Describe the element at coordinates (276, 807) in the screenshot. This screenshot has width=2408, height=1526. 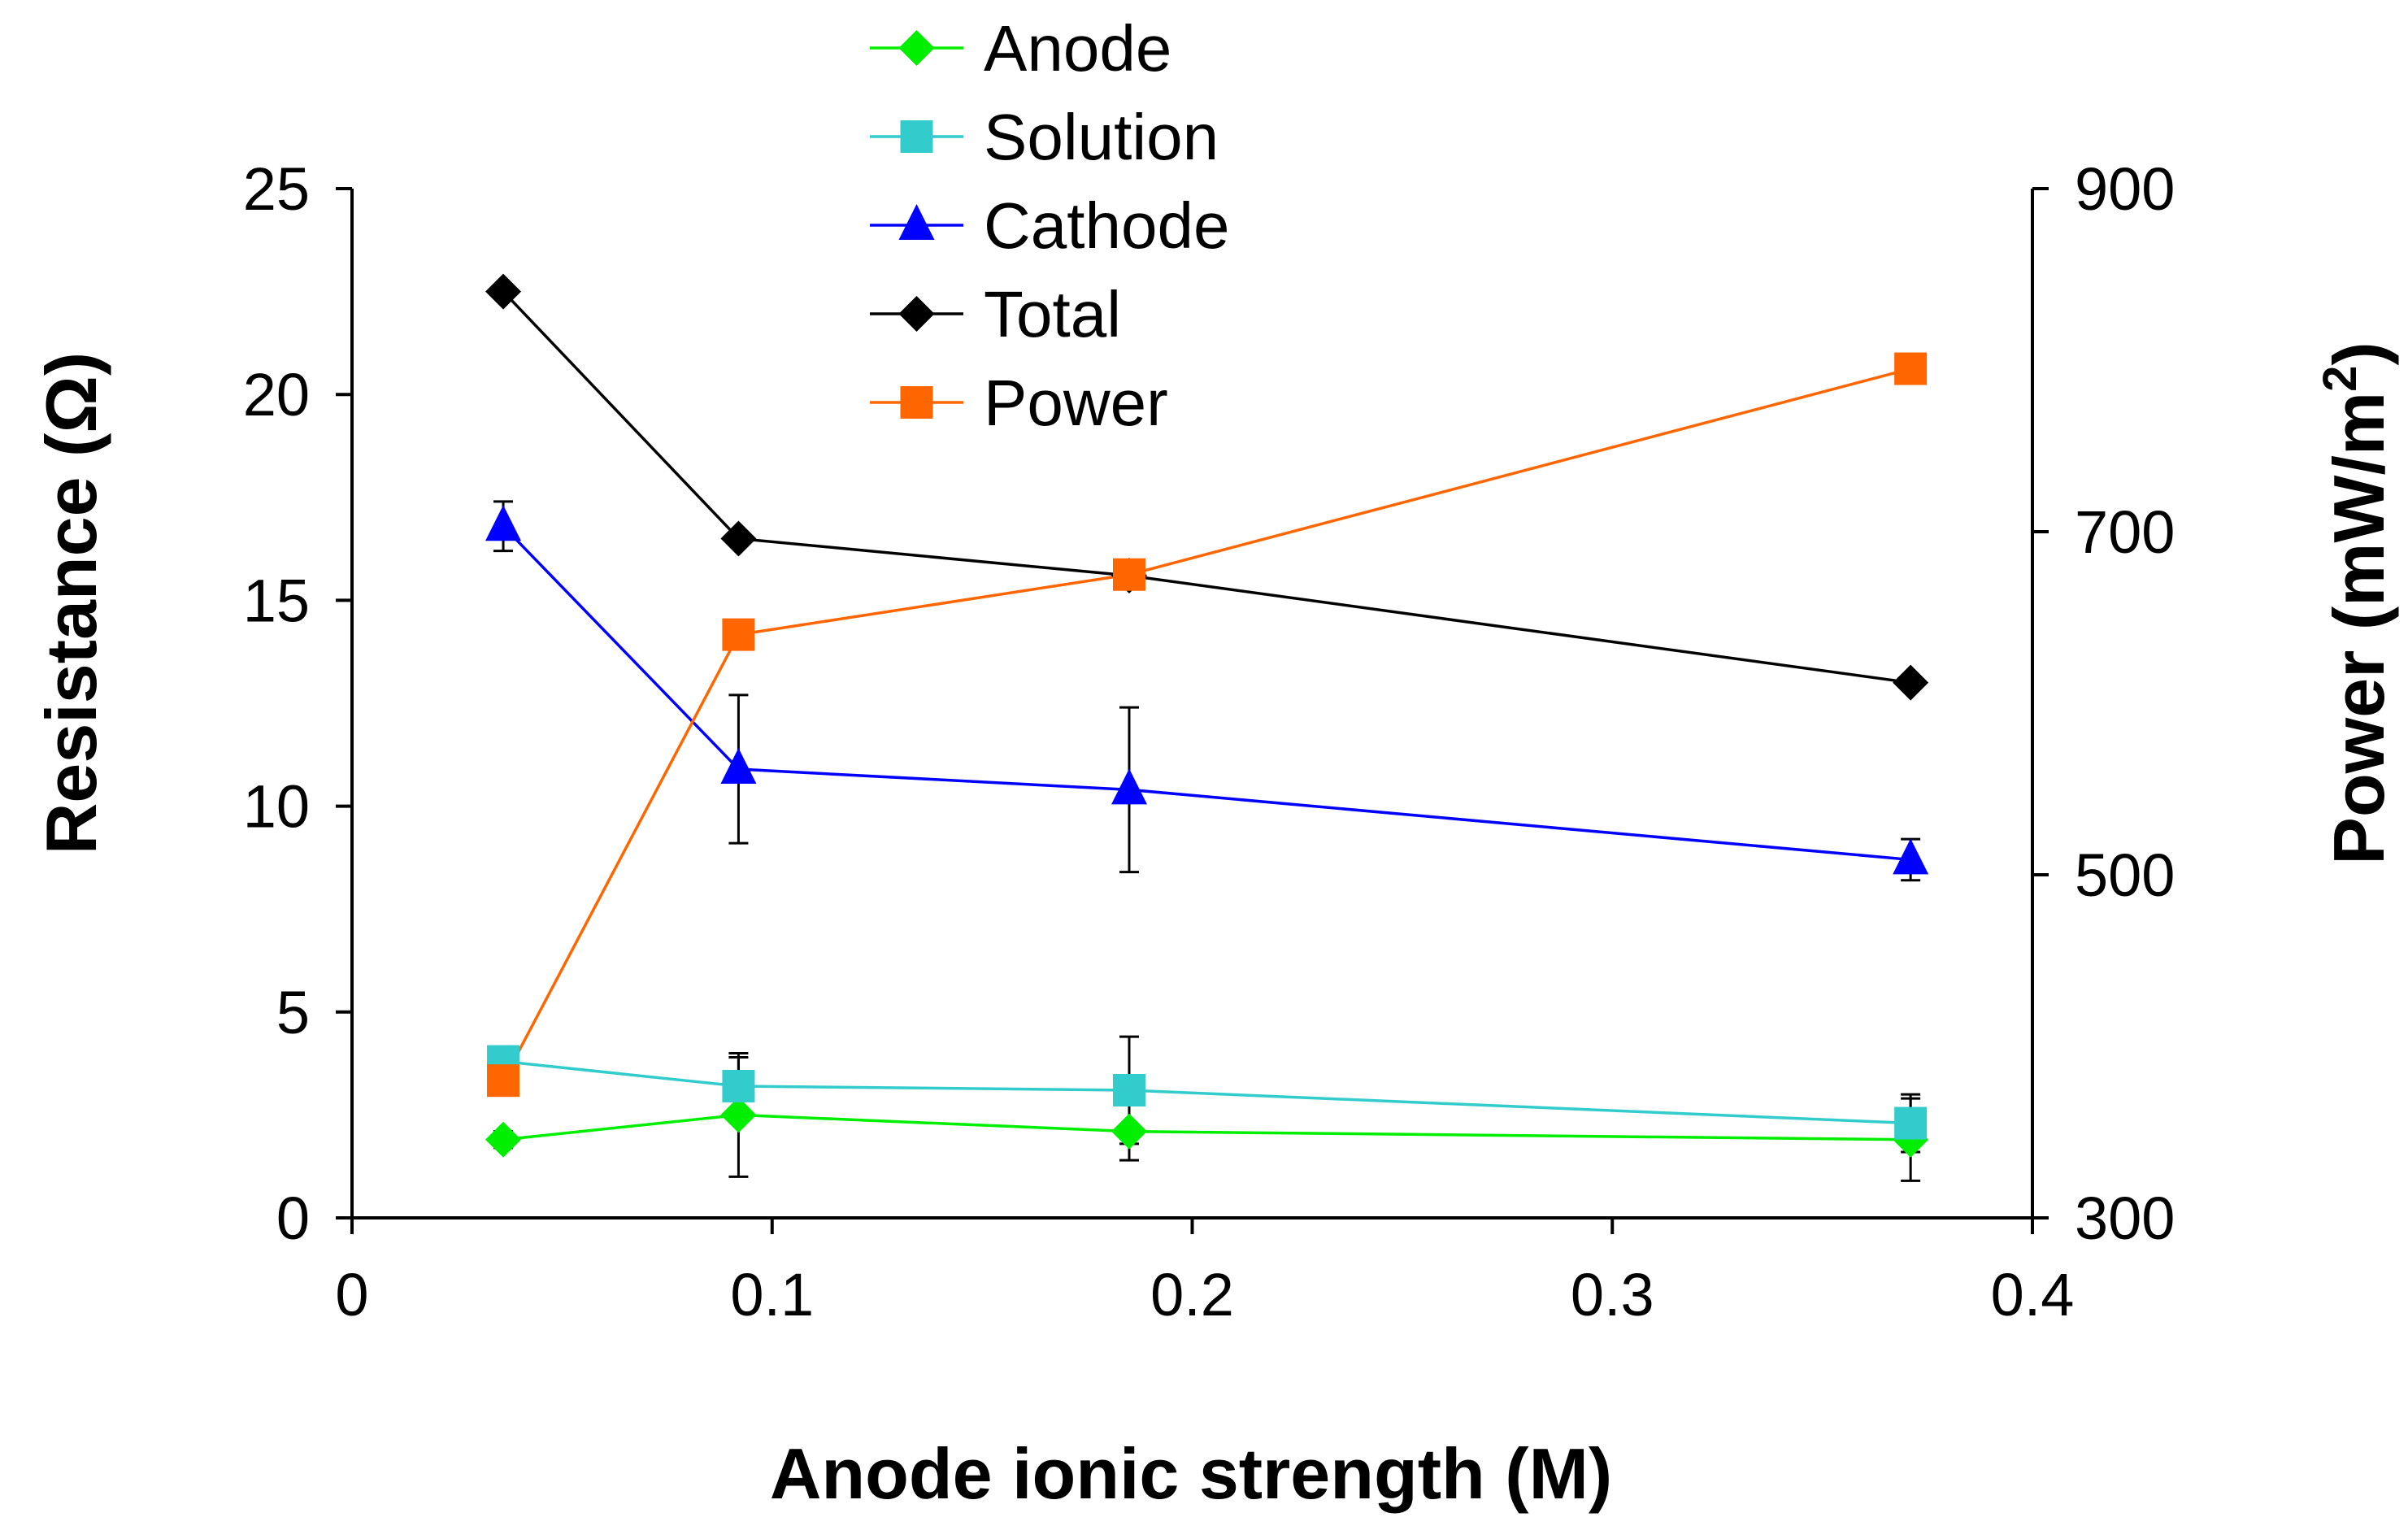
I see `y-tick-label: 10` at that location.